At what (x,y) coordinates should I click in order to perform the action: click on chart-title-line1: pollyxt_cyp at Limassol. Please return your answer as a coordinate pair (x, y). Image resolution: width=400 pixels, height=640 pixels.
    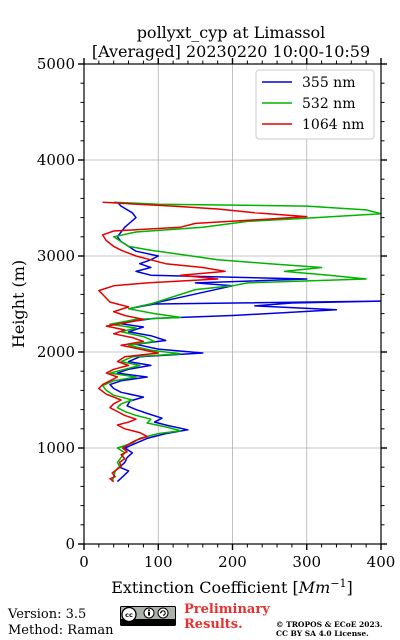
    Looking at the image, I should click on (231, 32).